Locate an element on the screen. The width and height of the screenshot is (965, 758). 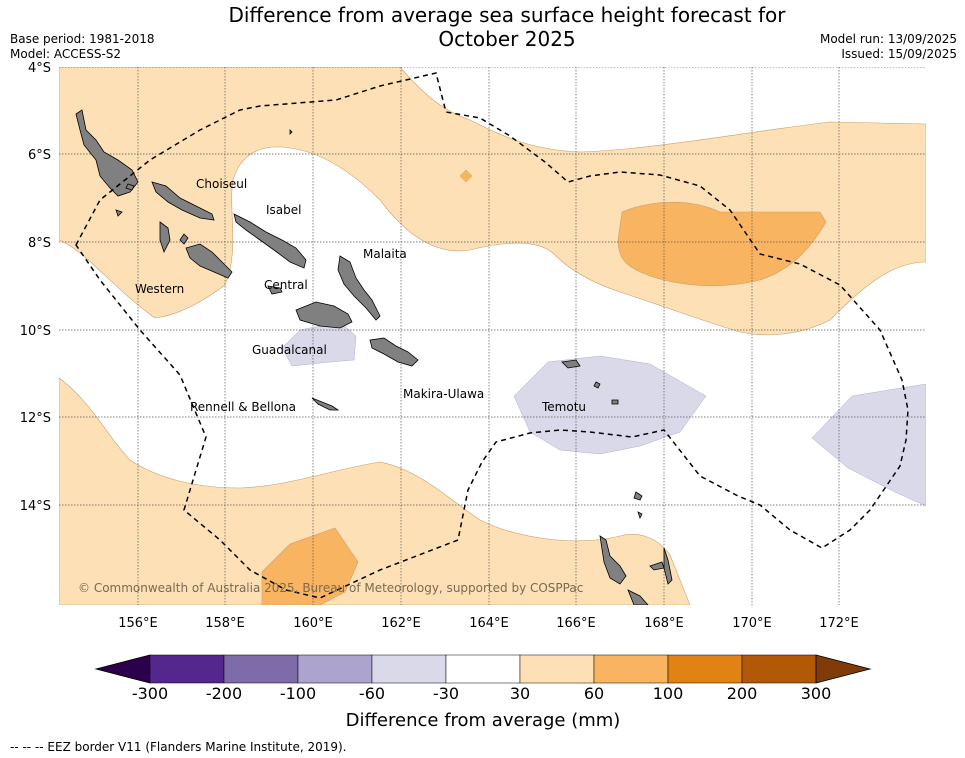
lat-label: 14°S is located at coordinates (35, 506).